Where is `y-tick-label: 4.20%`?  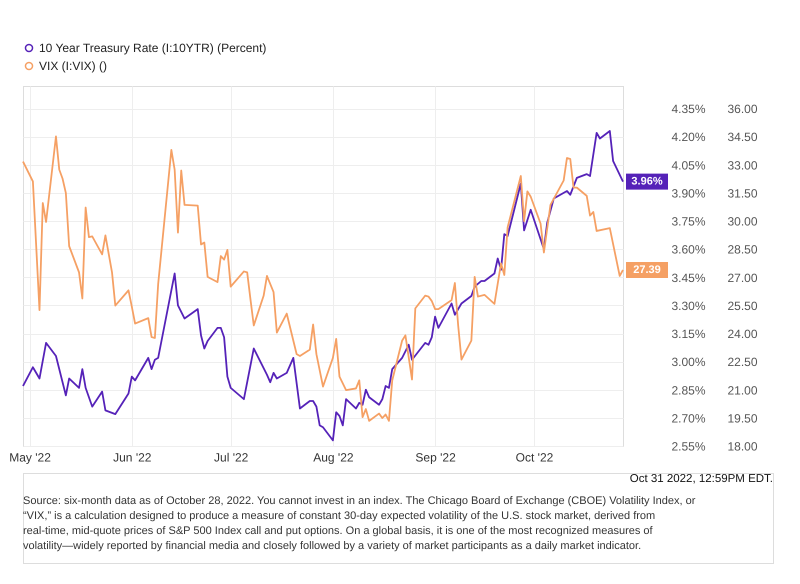
y-tick-label: 4.20% is located at coordinates (689, 137).